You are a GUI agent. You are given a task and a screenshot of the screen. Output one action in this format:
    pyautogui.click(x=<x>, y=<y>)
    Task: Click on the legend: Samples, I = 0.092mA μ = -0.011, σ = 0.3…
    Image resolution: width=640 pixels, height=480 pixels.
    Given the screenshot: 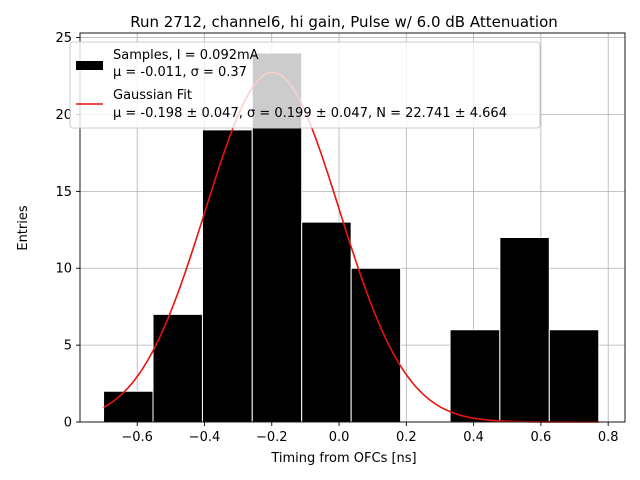 What is the action you would take?
    pyautogui.click(x=305, y=85)
    